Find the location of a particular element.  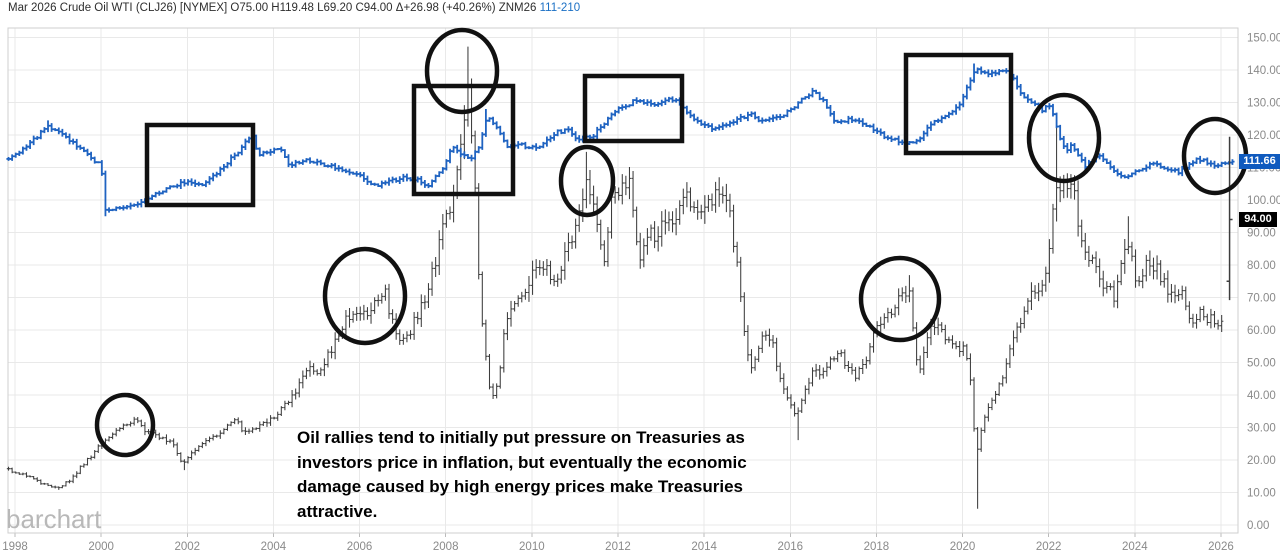

x-axis-label: 2026 is located at coordinates (1221, 547).